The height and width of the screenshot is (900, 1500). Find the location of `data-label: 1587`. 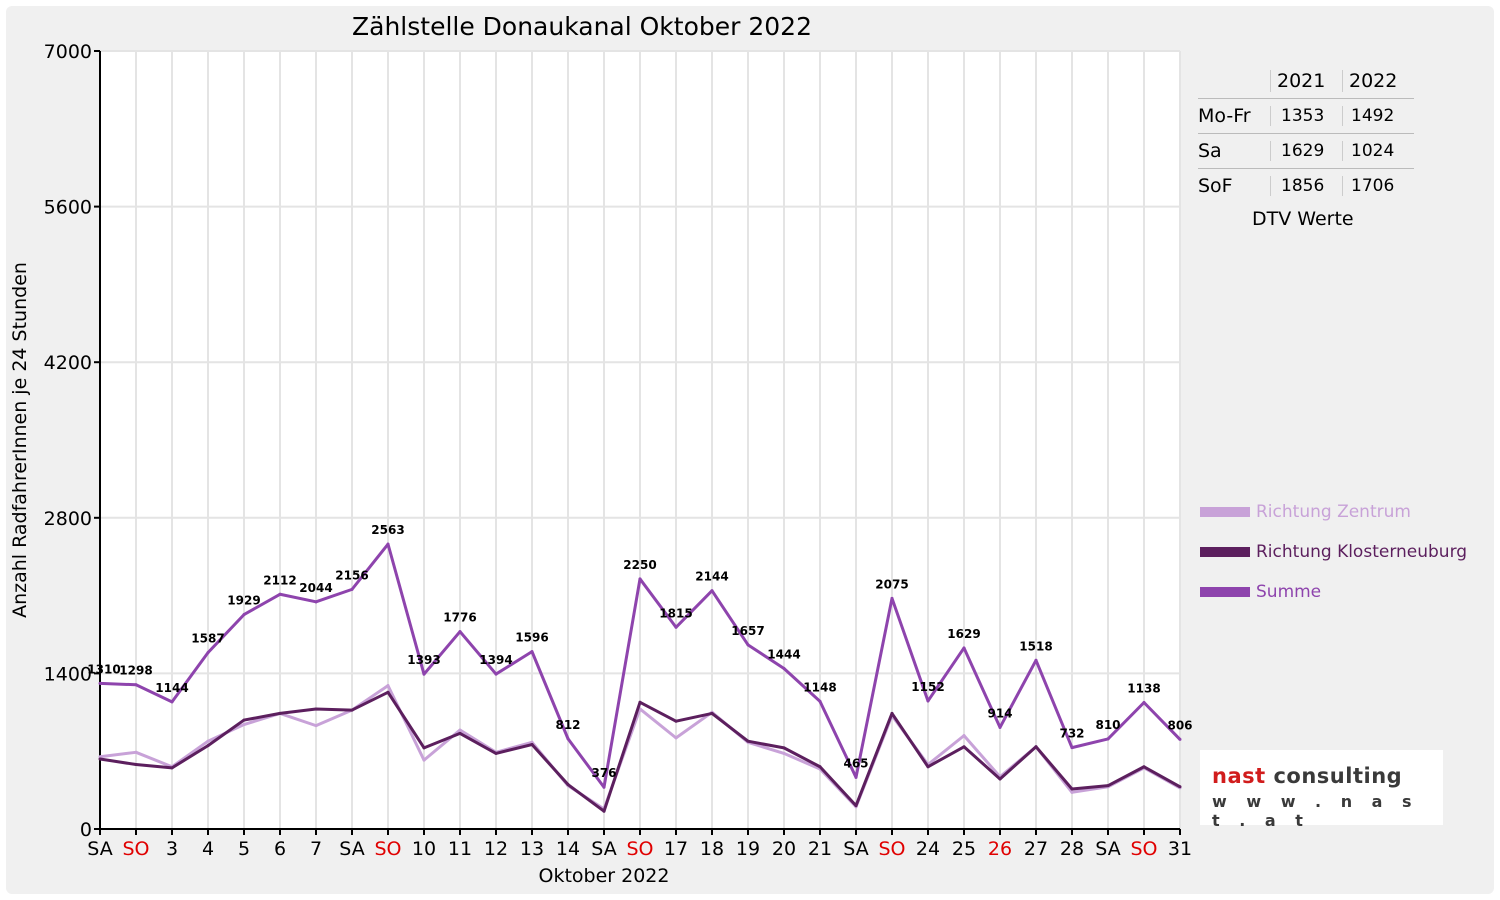

data-label: 1587 is located at coordinates (207, 639).